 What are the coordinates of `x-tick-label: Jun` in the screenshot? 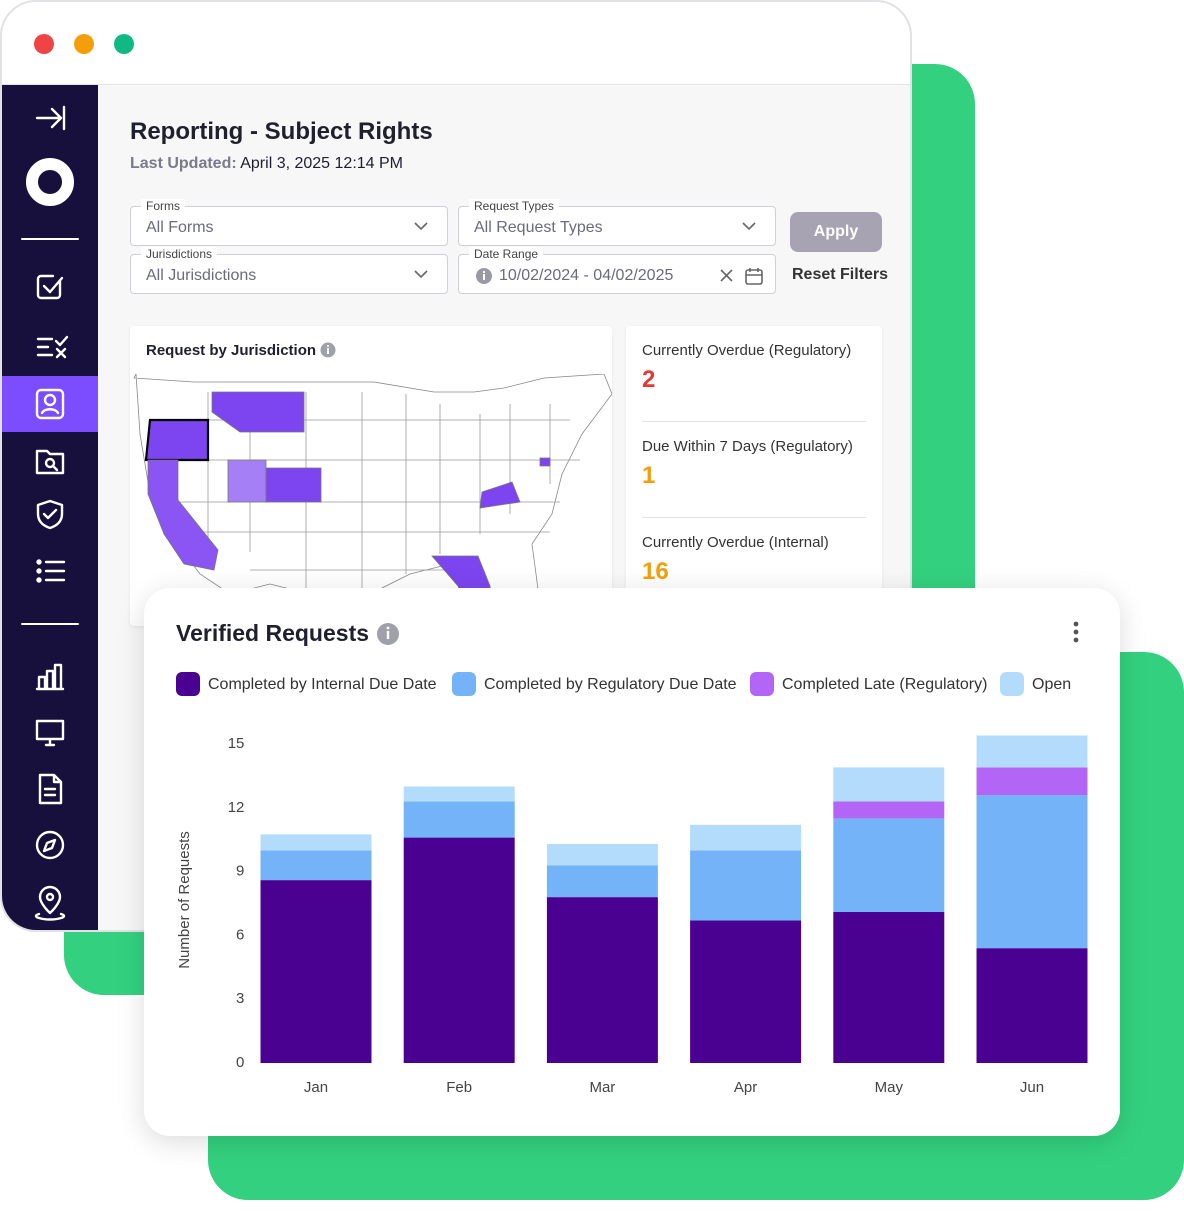 It's located at (1032, 1087).